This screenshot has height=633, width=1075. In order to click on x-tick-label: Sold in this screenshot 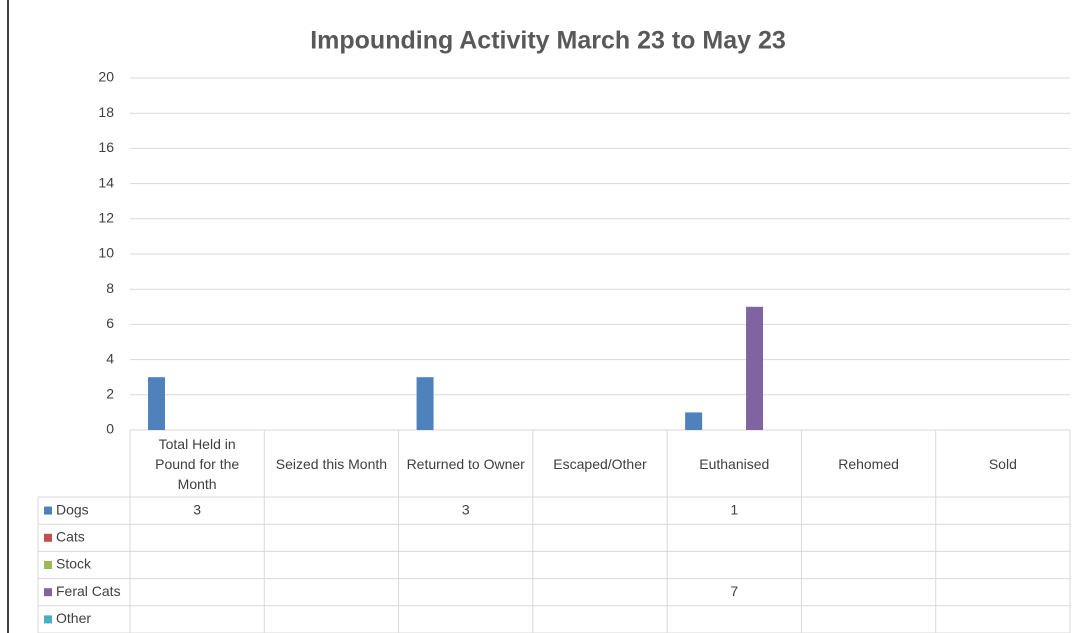, I will do `click(1002, 463)`.